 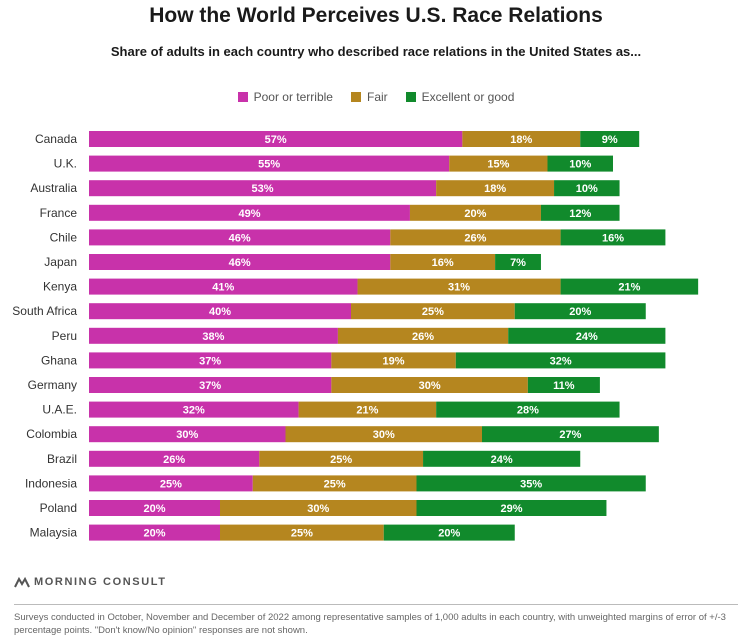 What do you see at coordinates (376, 604) in the screenshot?
I see `footer-divider` at bounding box center [376, 604].